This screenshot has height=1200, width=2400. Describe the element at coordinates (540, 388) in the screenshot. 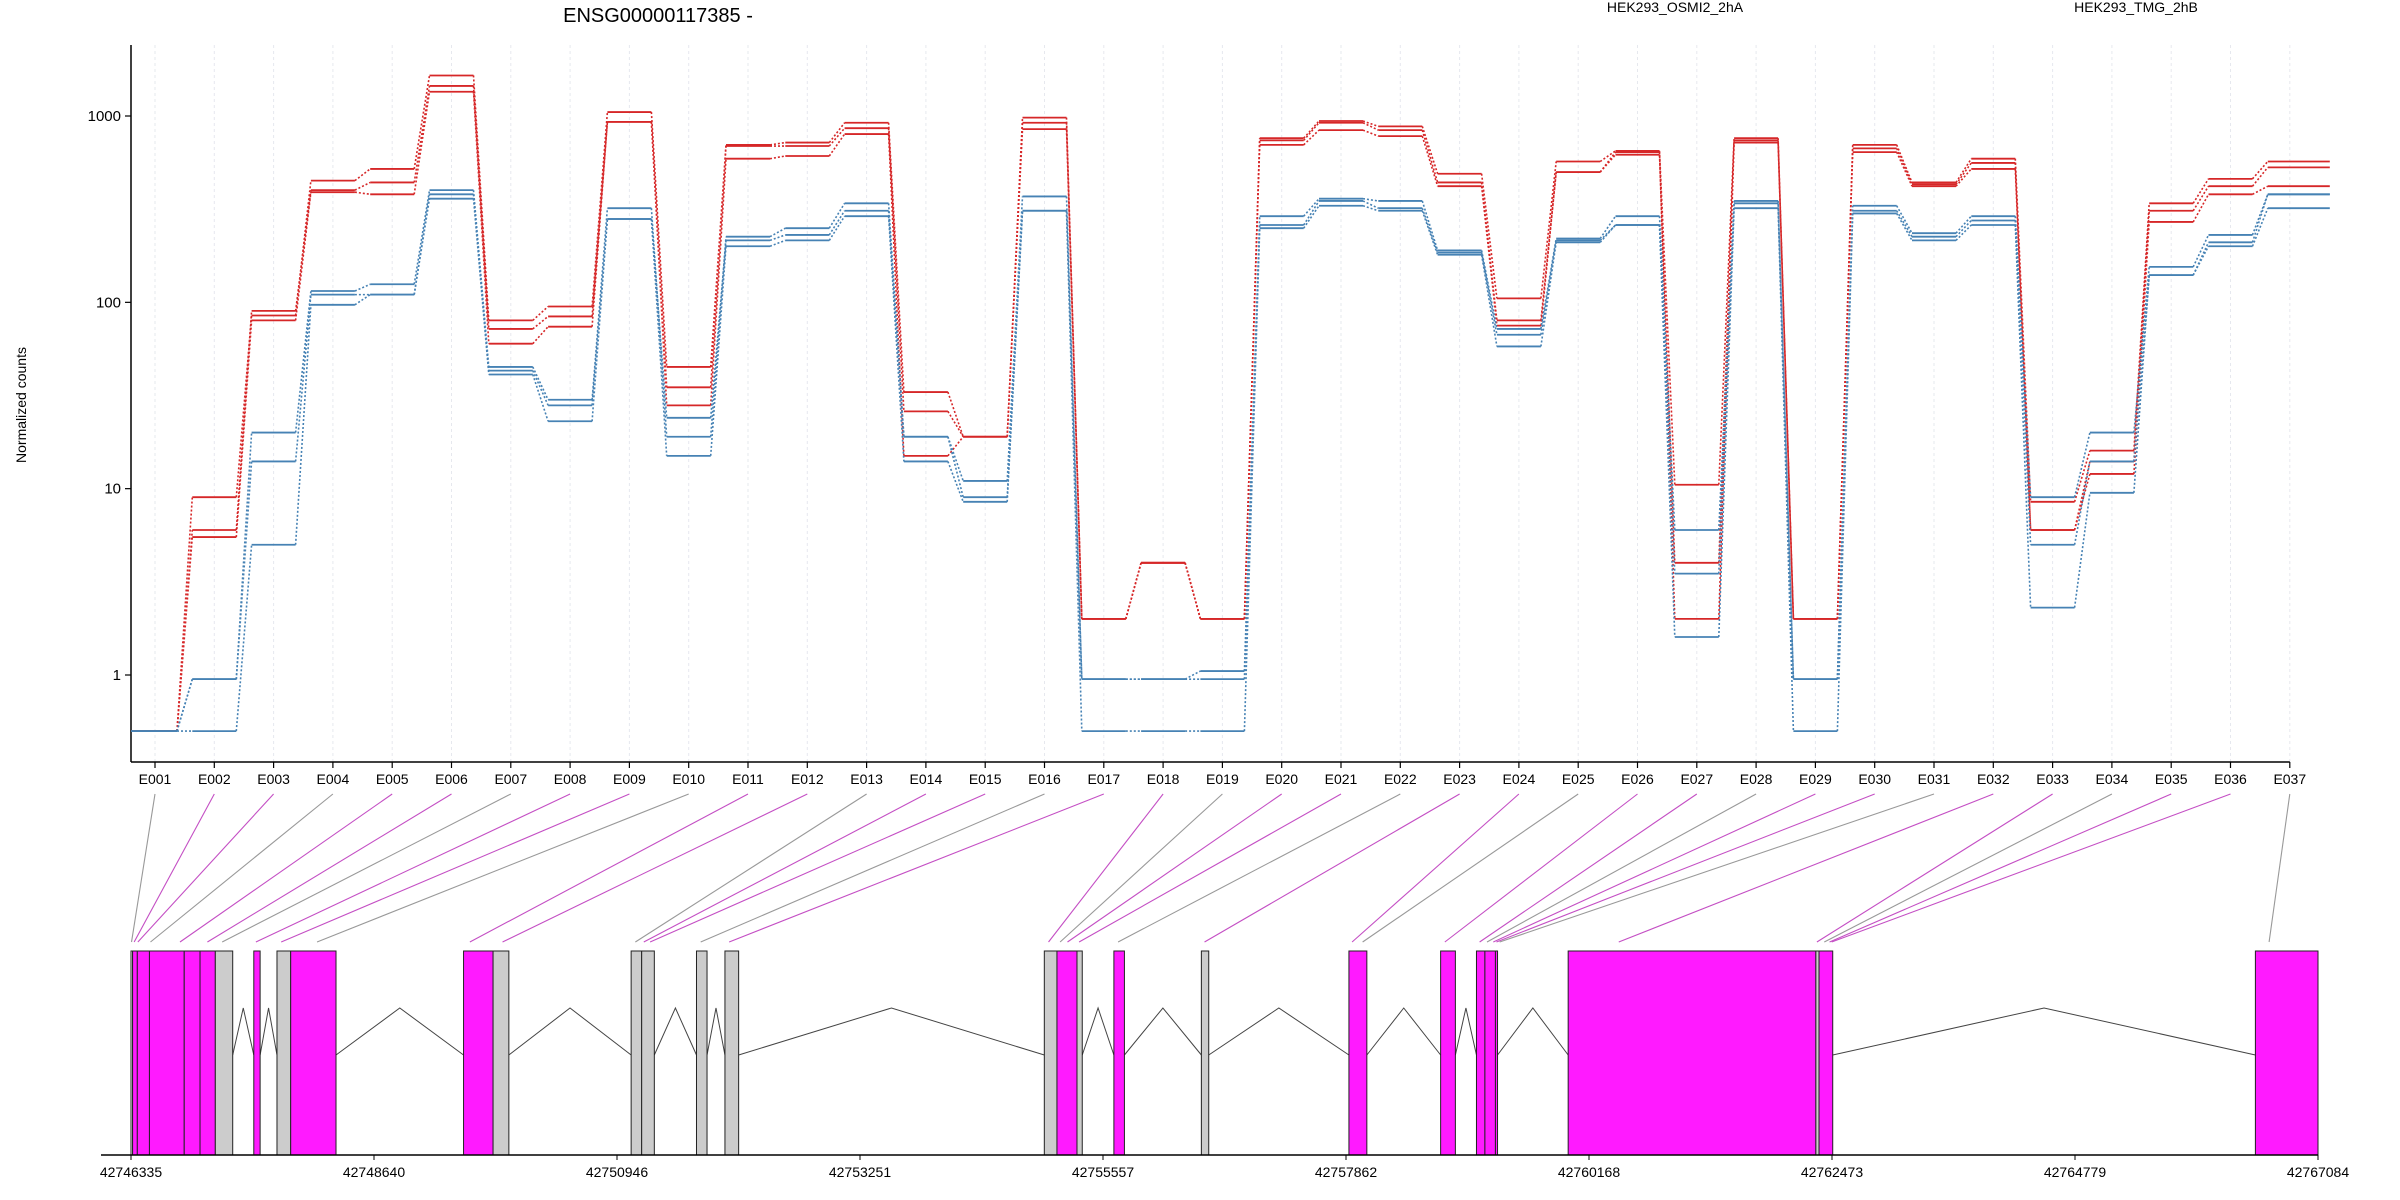

I see `series-5-link-E007` at that location.